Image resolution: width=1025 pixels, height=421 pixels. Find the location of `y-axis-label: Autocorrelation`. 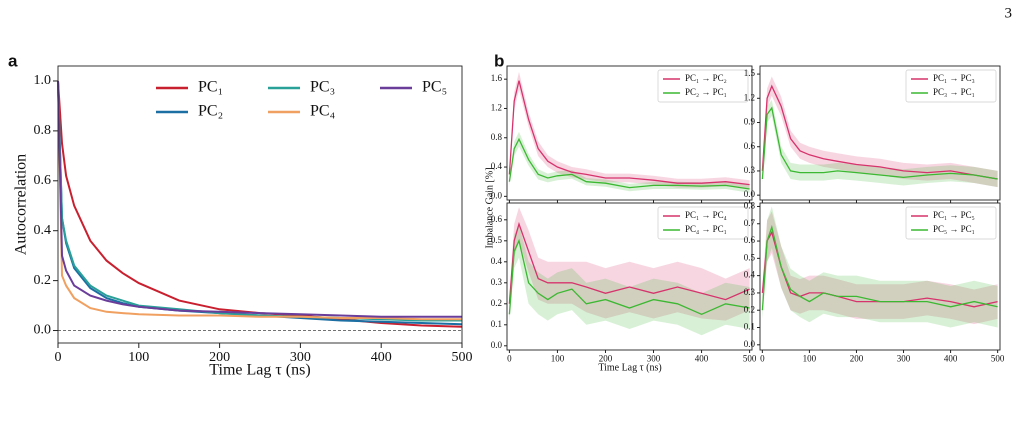

y-axis-label: Autocorrelation is located at coordinates (21, 204).